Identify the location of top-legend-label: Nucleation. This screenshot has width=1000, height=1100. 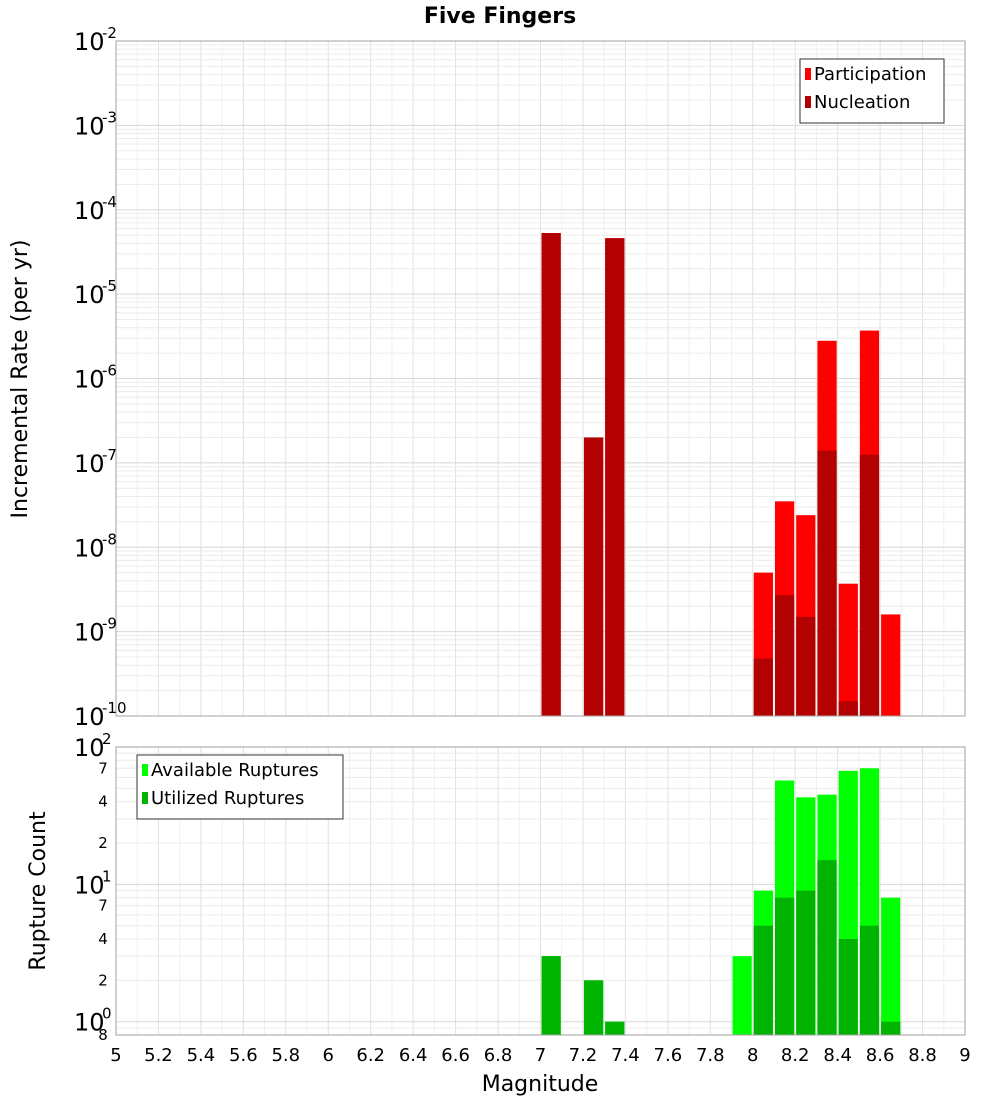
(862, 102).